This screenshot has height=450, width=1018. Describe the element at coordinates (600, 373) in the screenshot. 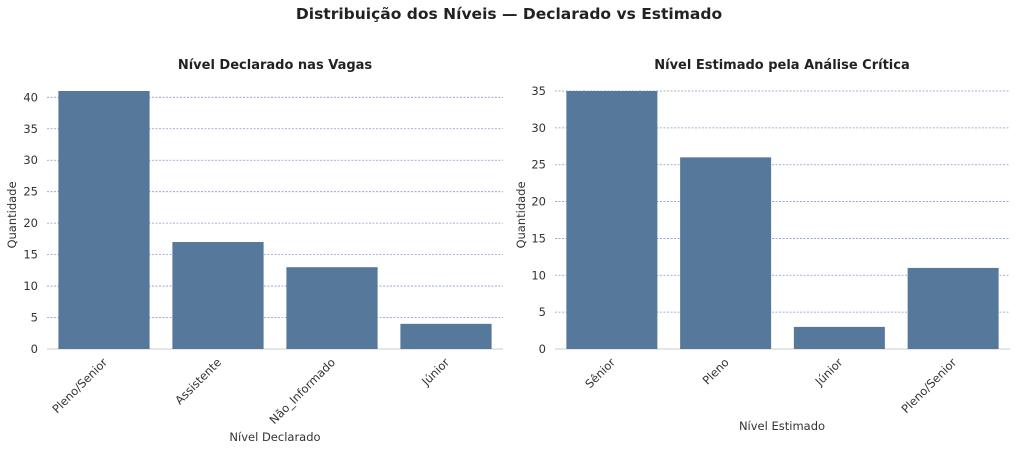

I see `x-tick-label: Sênior` at that location.